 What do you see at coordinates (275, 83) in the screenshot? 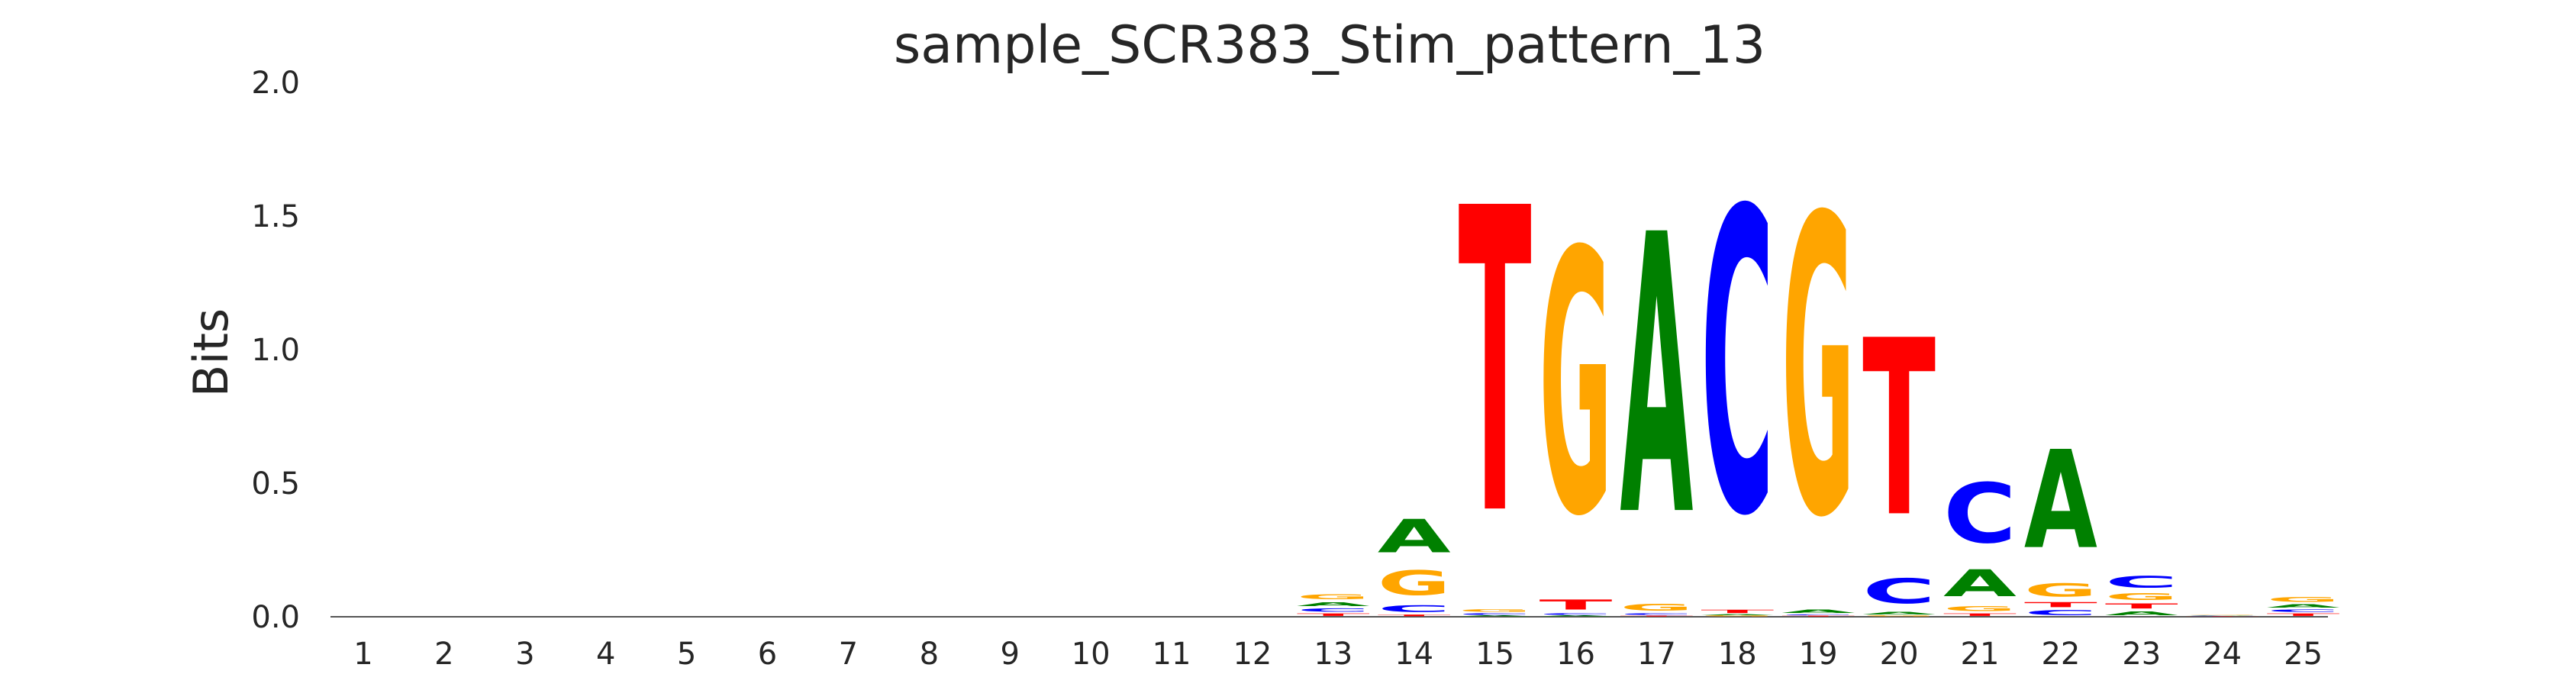
I see `y-tick-label: 2.0` at bounding box center [275, 83].